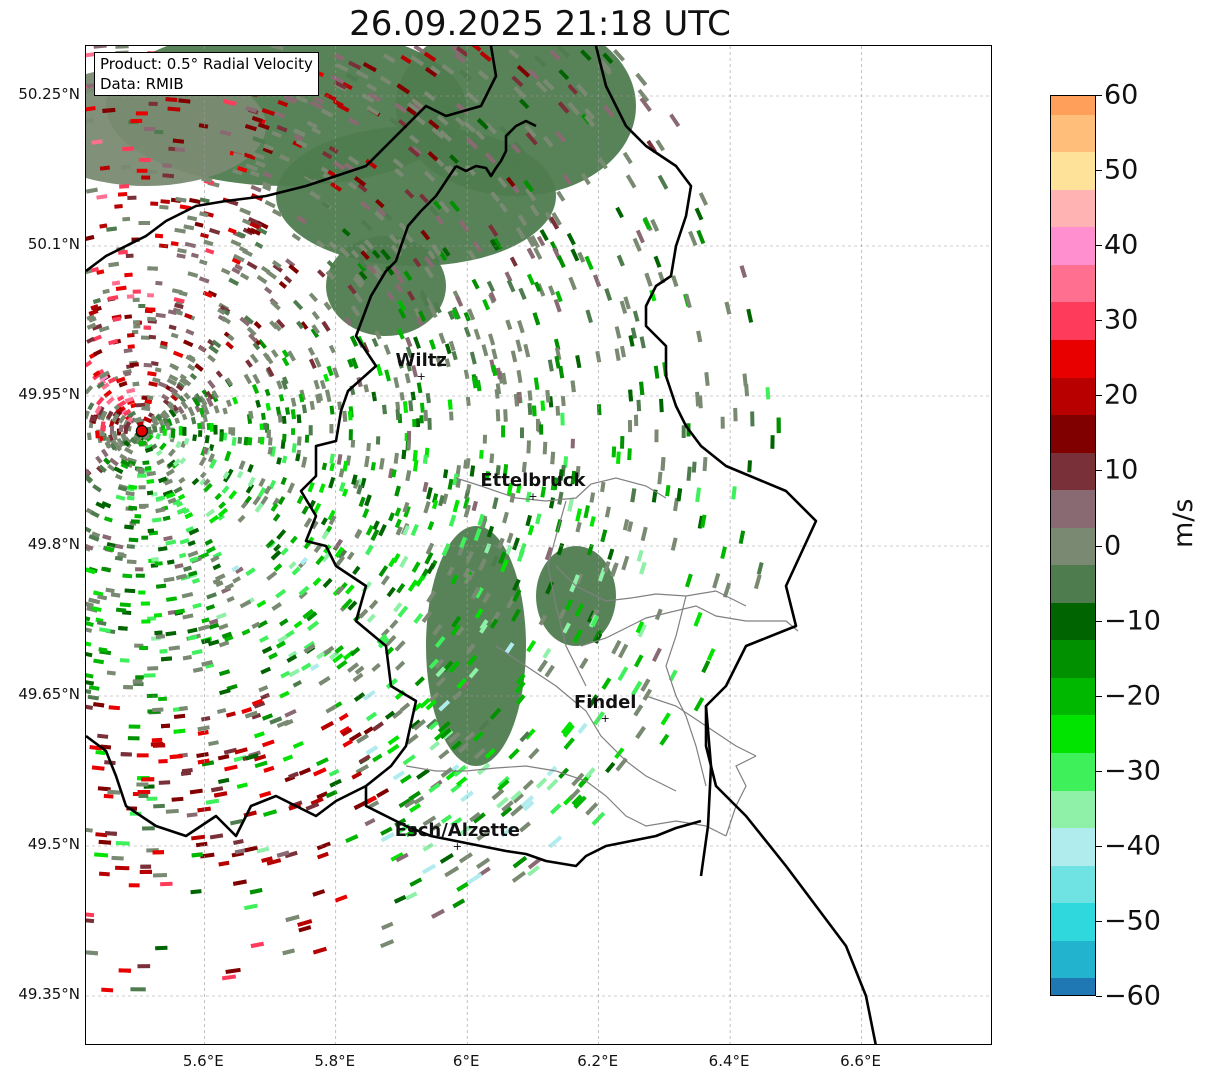 The image size is (1207, 1081). Describe the element at coordinates (141, 431) in the screenshot. I see `radar-site-marker` at that location.